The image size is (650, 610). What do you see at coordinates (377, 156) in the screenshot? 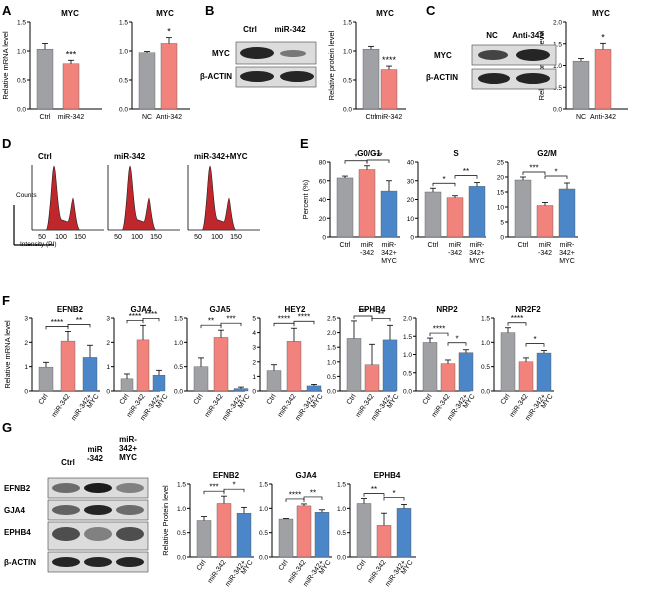
I see `e1-sig-1: ***` at bounding box center [377, 156].